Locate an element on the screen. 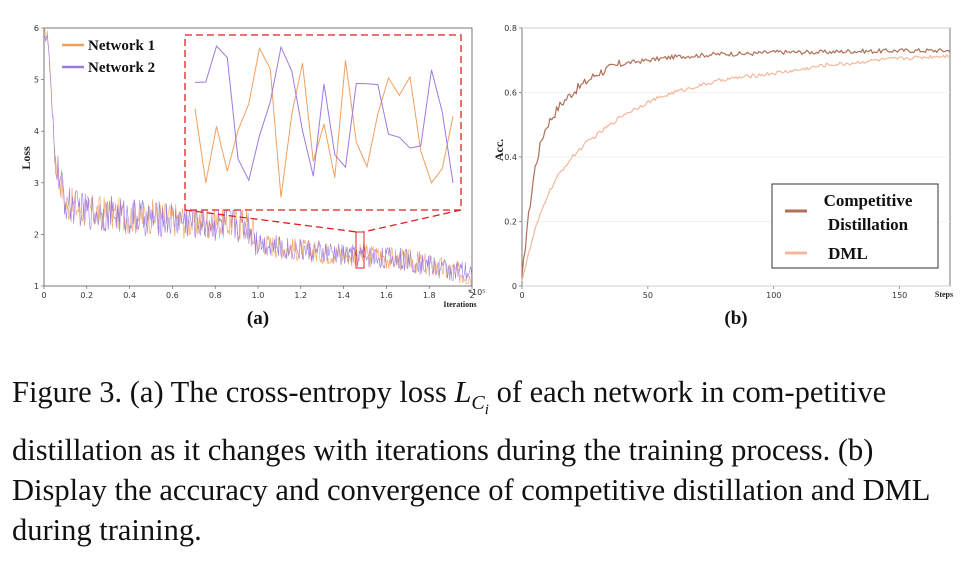  legend-cd-label-1: Competitive is located at coordinates (868, 200).